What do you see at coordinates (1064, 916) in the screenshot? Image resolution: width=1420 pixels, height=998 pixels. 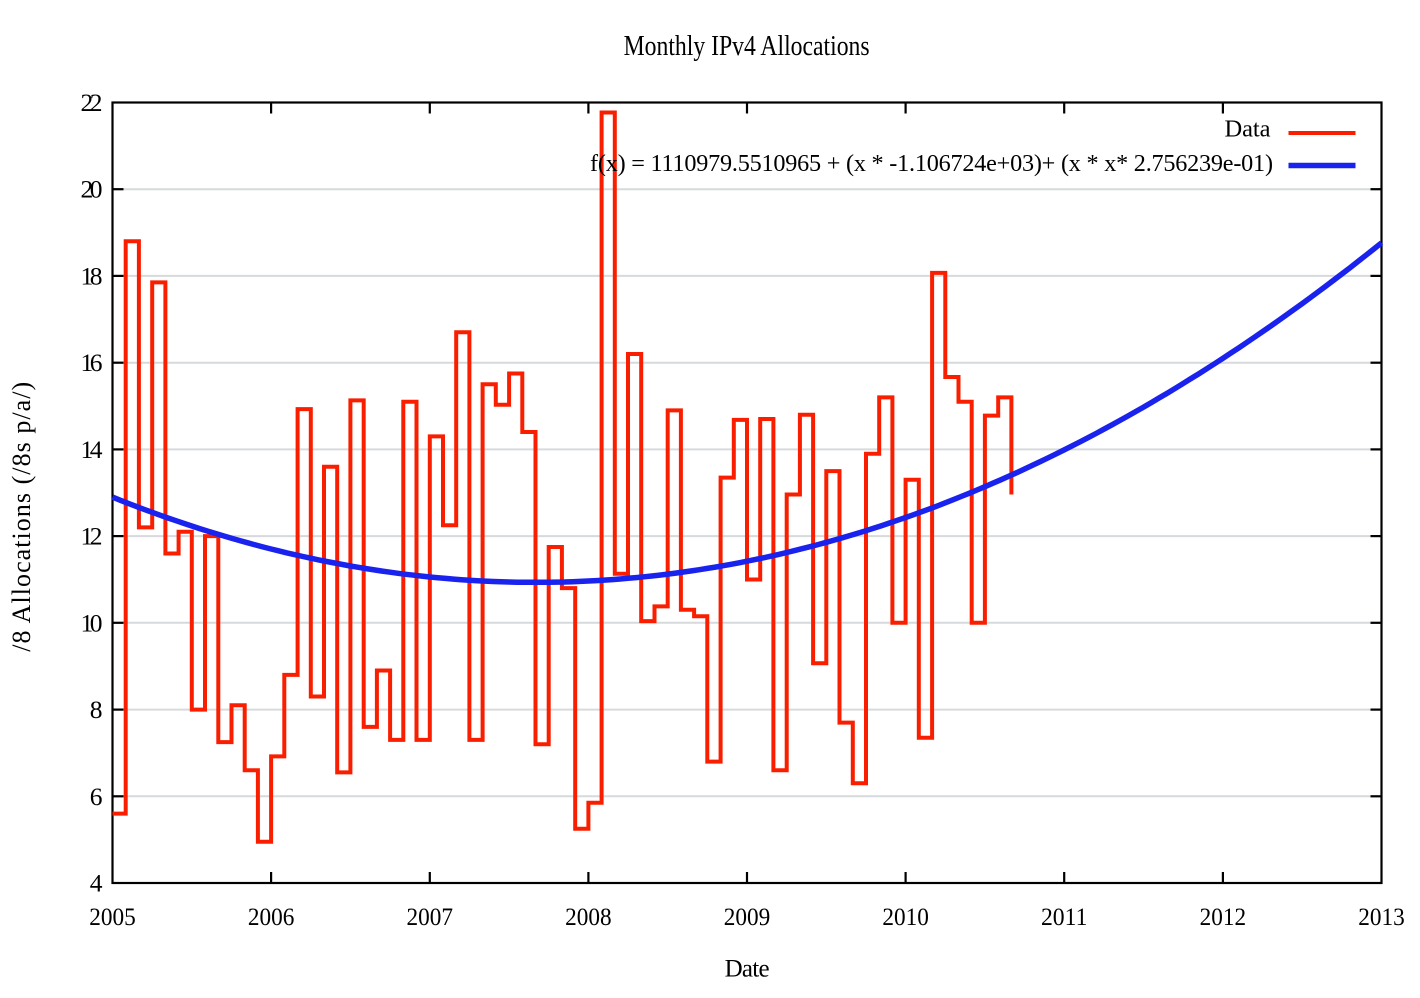 I see `svg-text: 2011` at bounding box center [1064, 916].